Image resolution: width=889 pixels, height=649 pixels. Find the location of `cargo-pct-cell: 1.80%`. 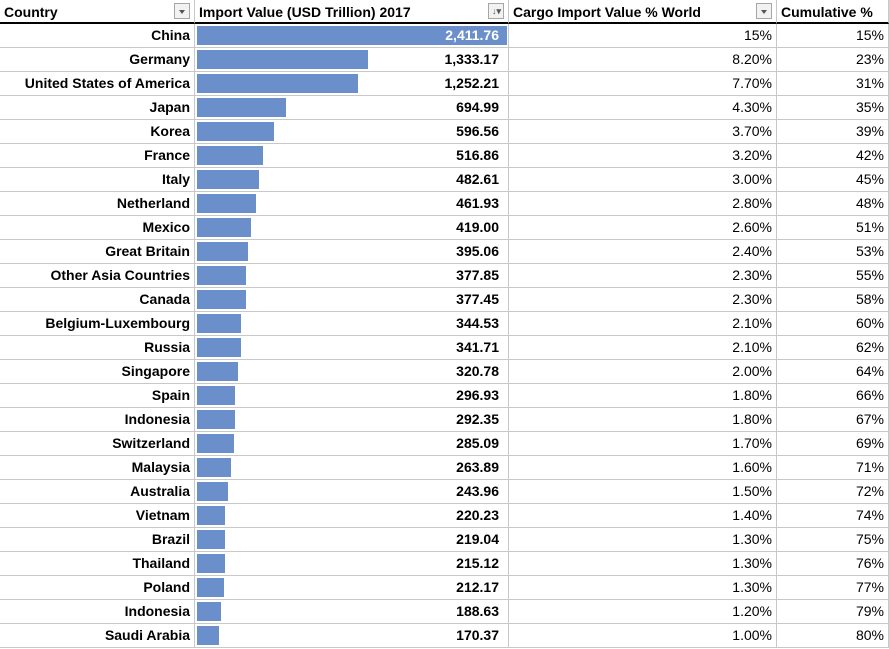

cargo-pct-cell: 1.80% is located at coordinates (643, 396).